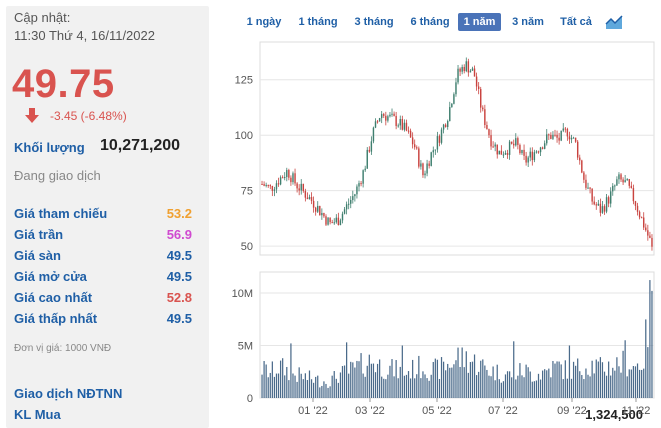  Describe the element at coordinates (576, 22) in the screenshot. I see `range-all: Tất cả` at that location.